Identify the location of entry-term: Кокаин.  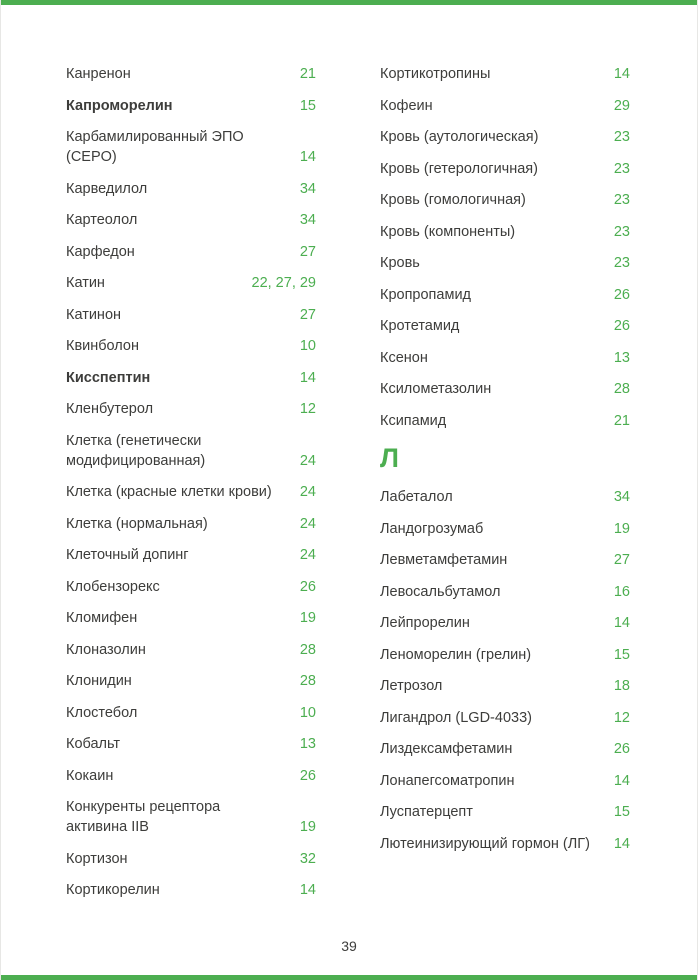
(90, 775).